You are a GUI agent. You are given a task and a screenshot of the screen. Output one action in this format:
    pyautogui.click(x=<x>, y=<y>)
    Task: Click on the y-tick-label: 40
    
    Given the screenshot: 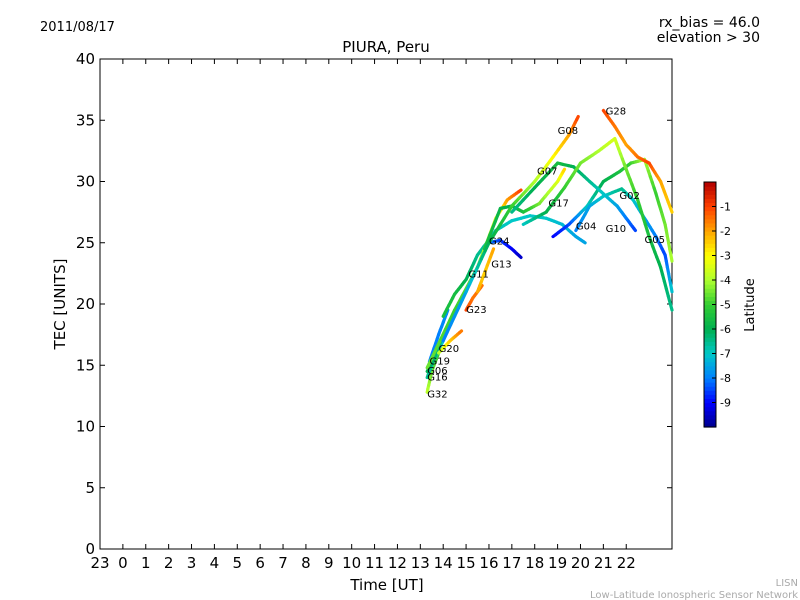 What is the action you would take?
    pyautogui.click(x=85, y=59)
    